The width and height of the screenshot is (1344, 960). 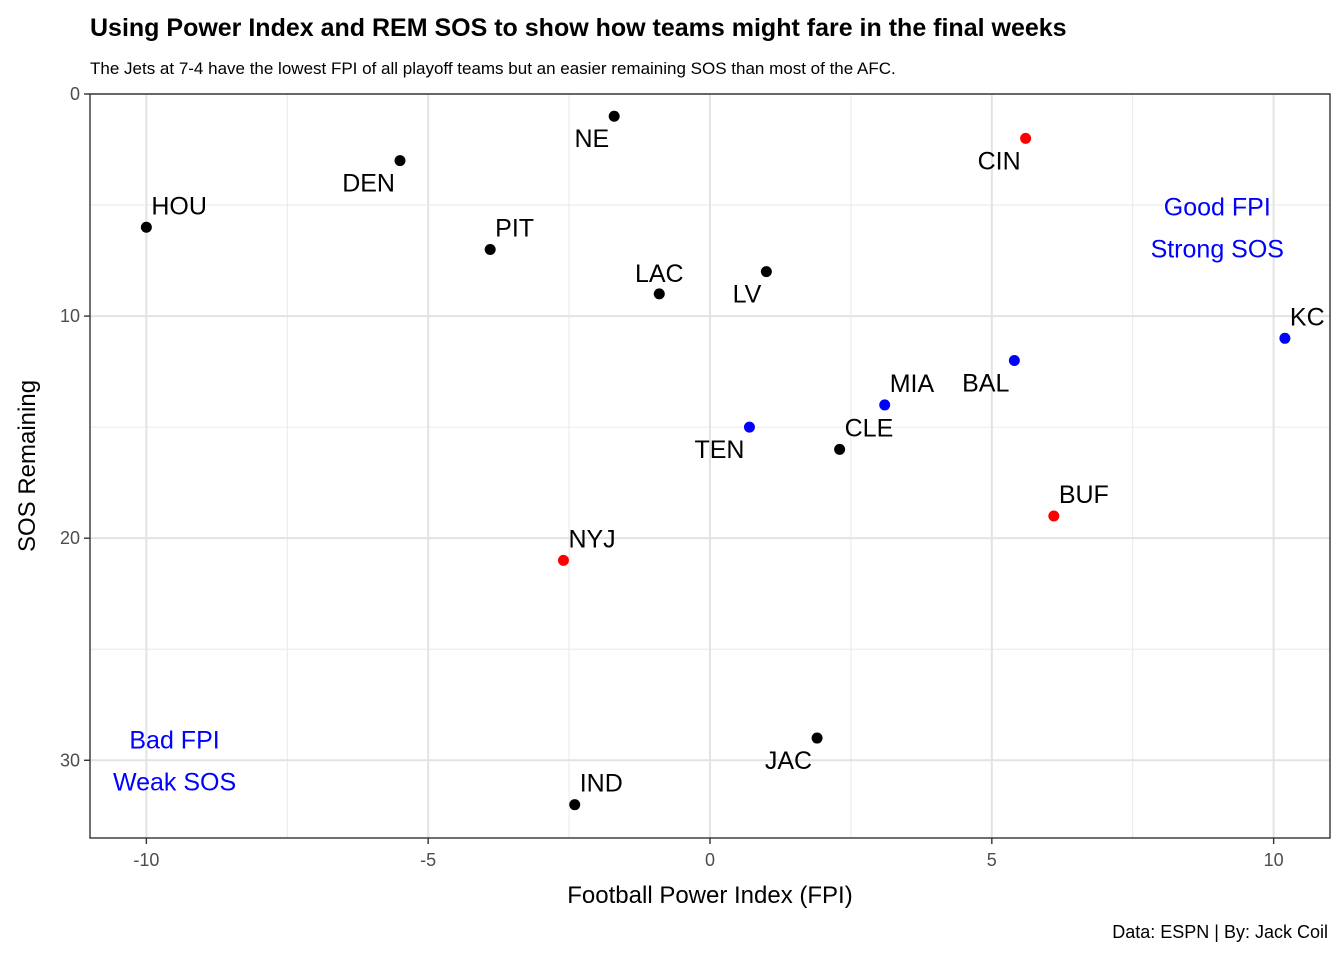 What do you see at coordinates (710, 860) in the screenshot?
I see `x-tick-label: 0` at bounding box center [710, 860].